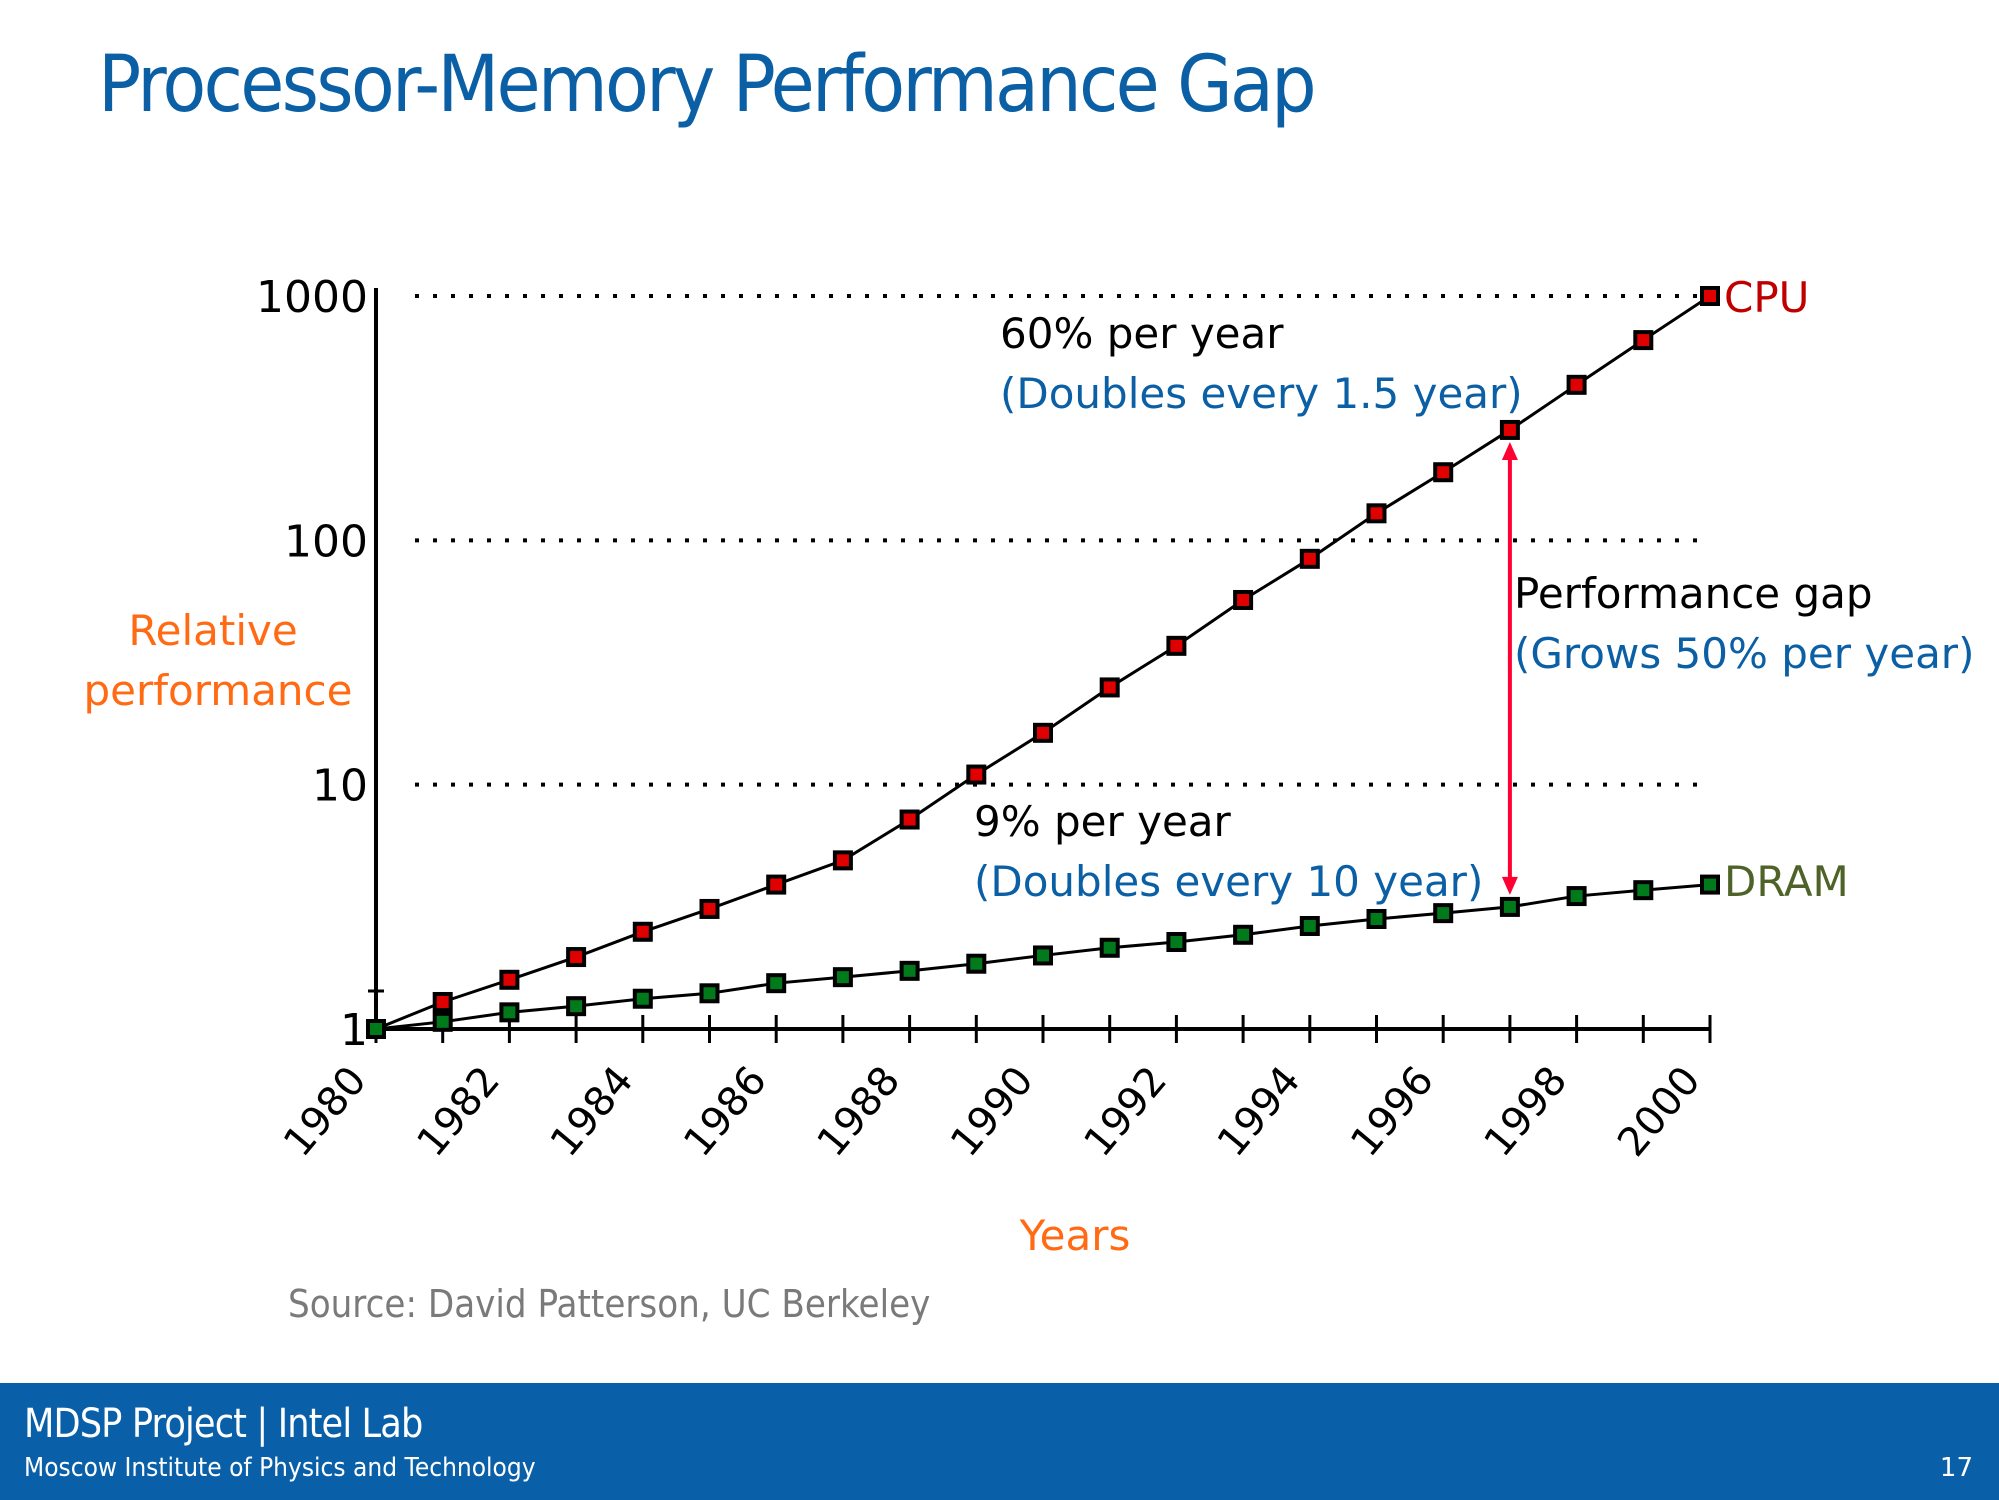  Describe the element at coordinates (1392, 1112) in the screenshot. I see `x-tick-label: 1996` at that location.